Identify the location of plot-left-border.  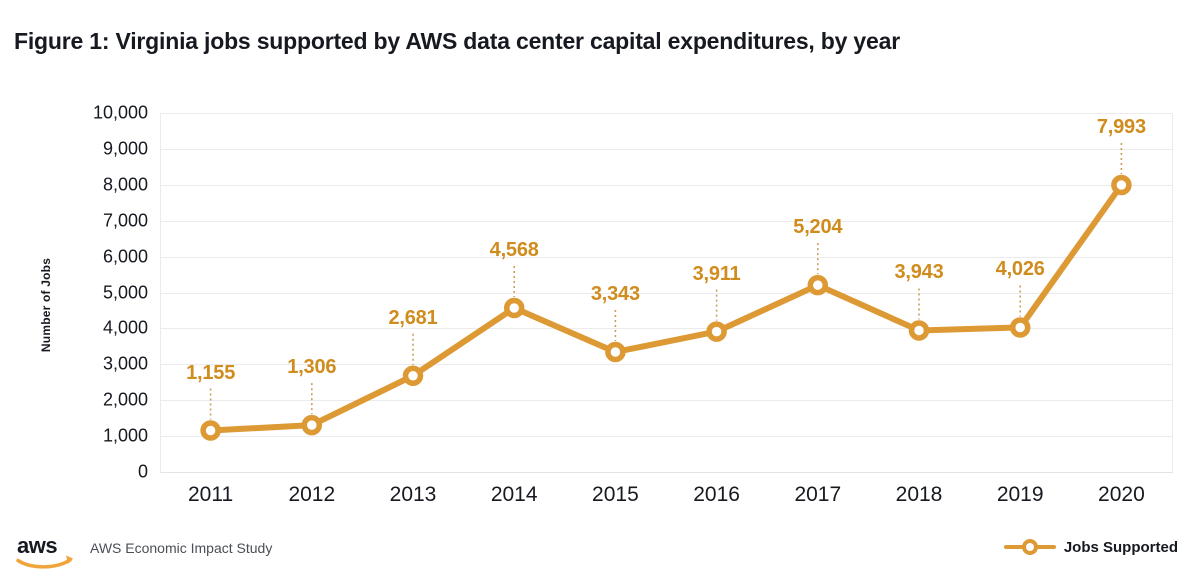
(160, 293).